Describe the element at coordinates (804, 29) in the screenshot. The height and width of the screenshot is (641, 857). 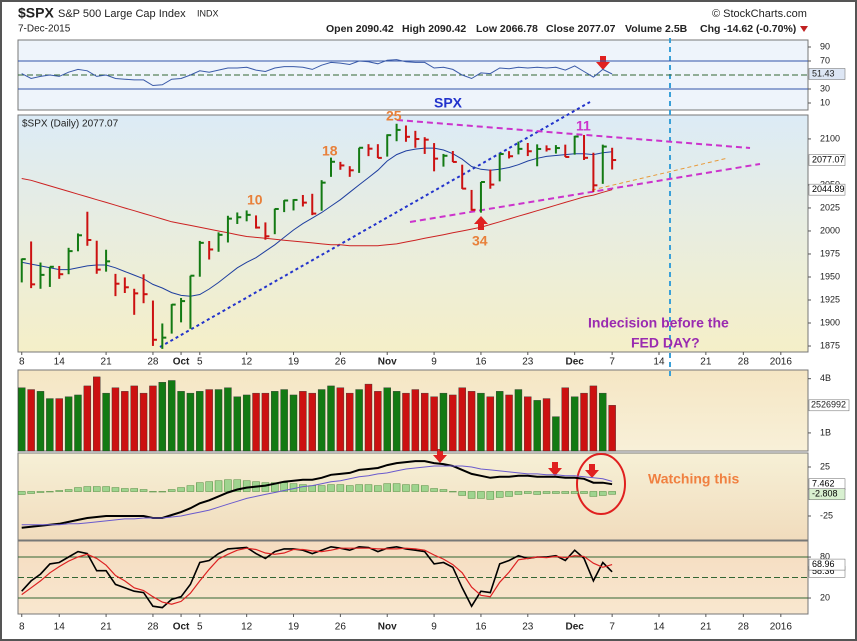
I see `down-arrow` at that location.